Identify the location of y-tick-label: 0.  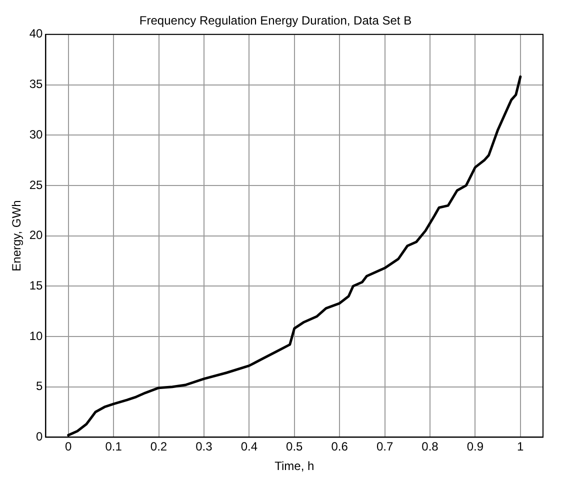
(40, 437).